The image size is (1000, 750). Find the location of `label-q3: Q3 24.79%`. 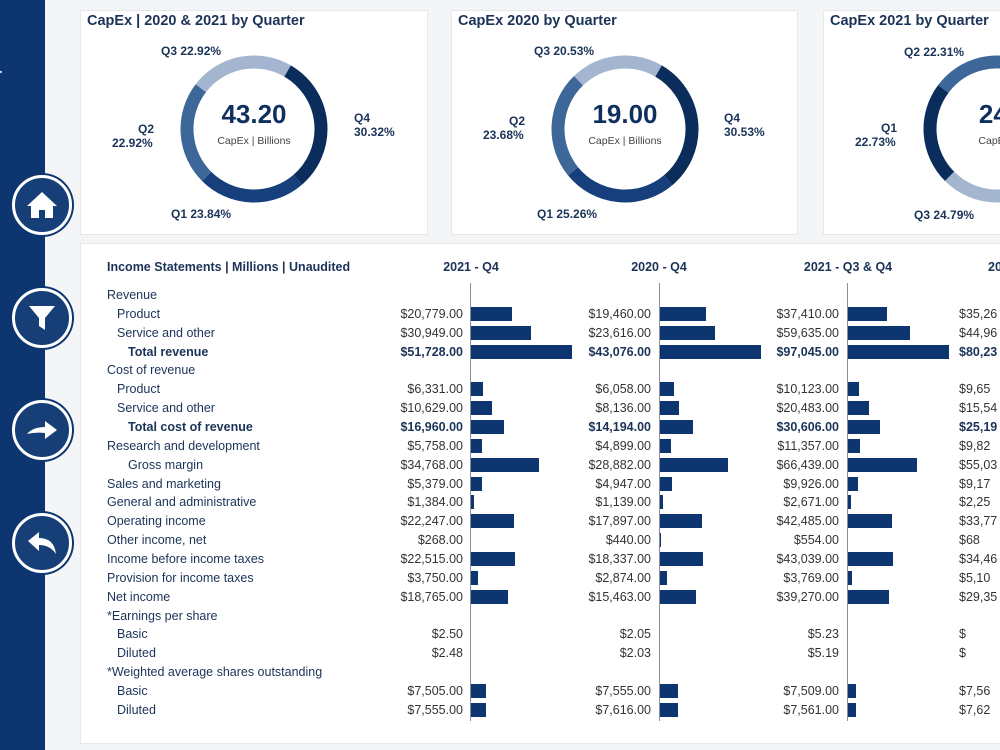

label-q3: Q3 24.79% is located at coordinates (944, 215).